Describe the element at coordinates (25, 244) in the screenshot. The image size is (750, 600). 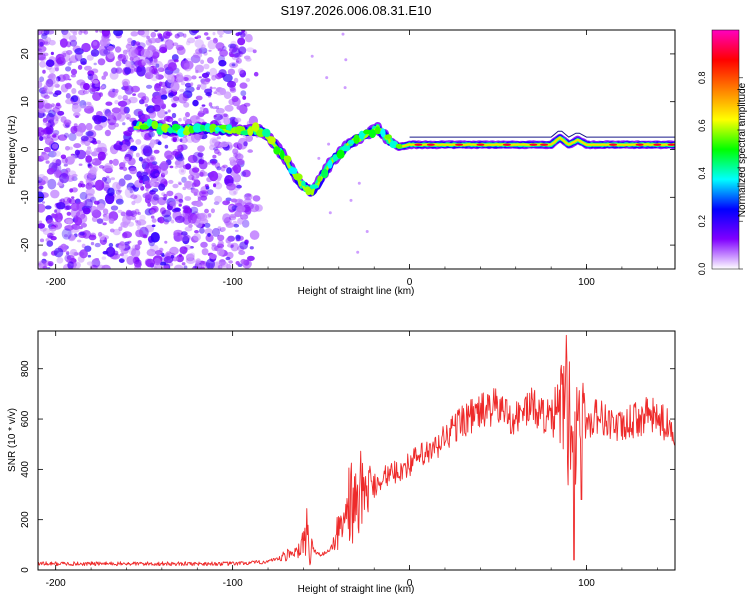
I see `spectrogram-y-tick-label: -20` at that location.